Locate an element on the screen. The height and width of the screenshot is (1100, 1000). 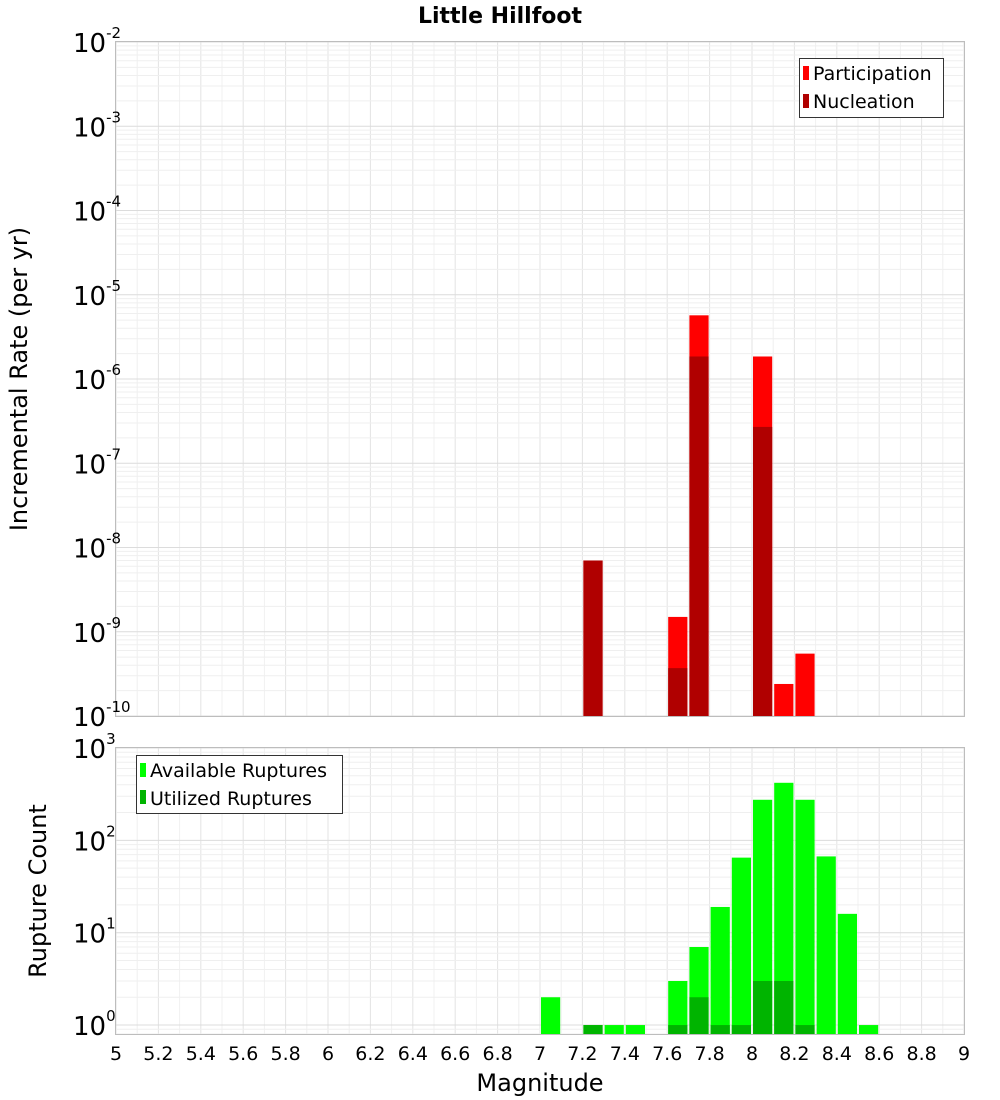
legend-label-available: Available Ruptures is located at coordinates (238, 771).